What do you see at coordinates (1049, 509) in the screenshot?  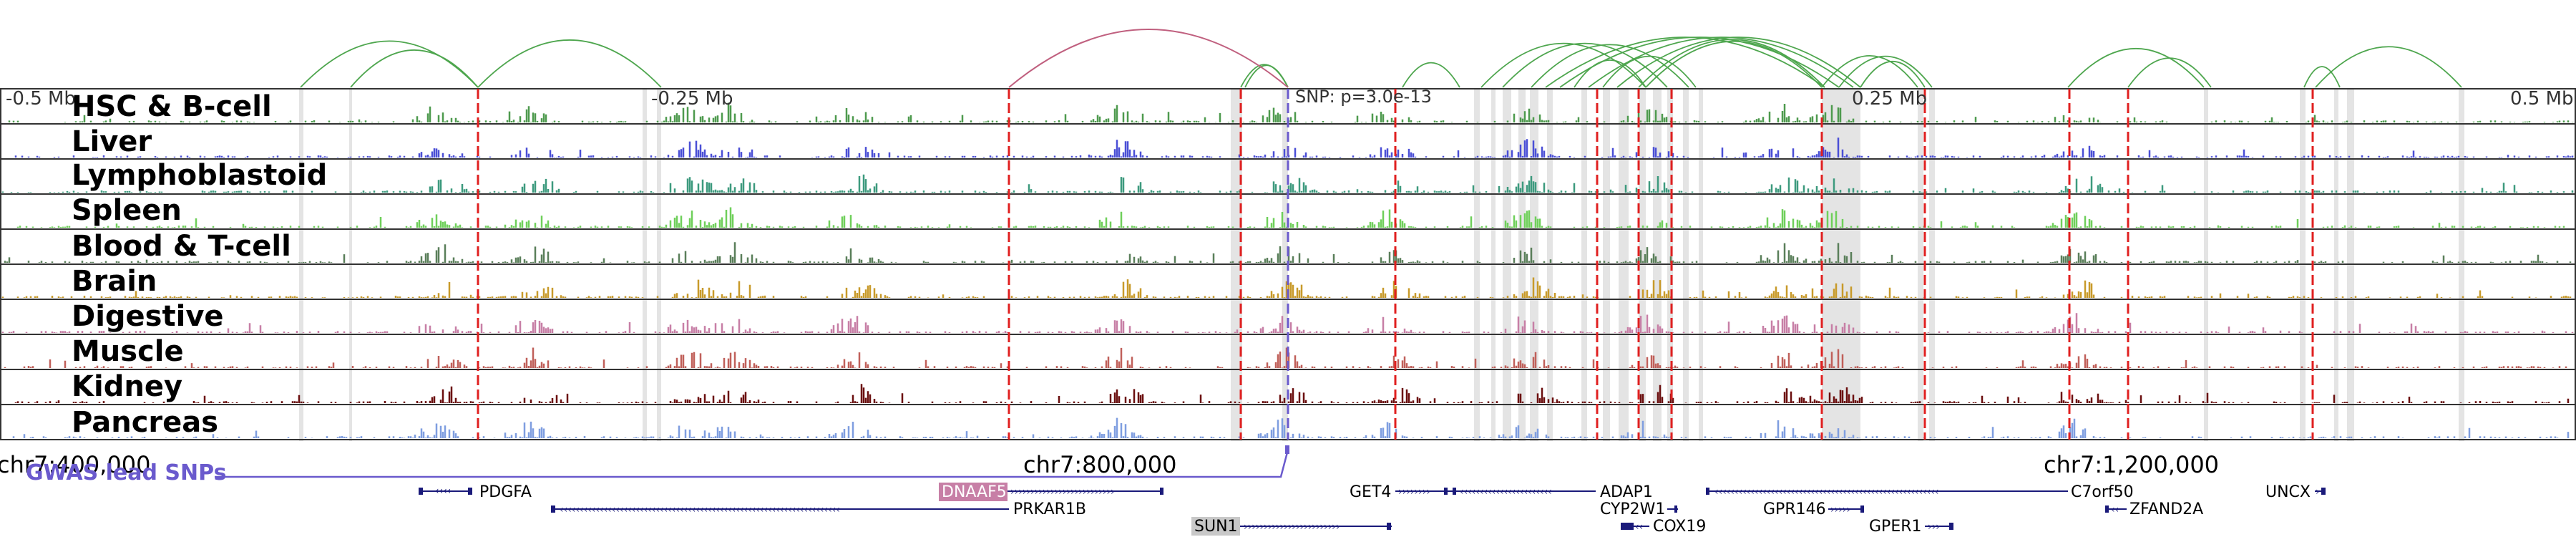 I see `gene-label-prkar1b: PRKAR1B` at bounding box center [1049, 509].